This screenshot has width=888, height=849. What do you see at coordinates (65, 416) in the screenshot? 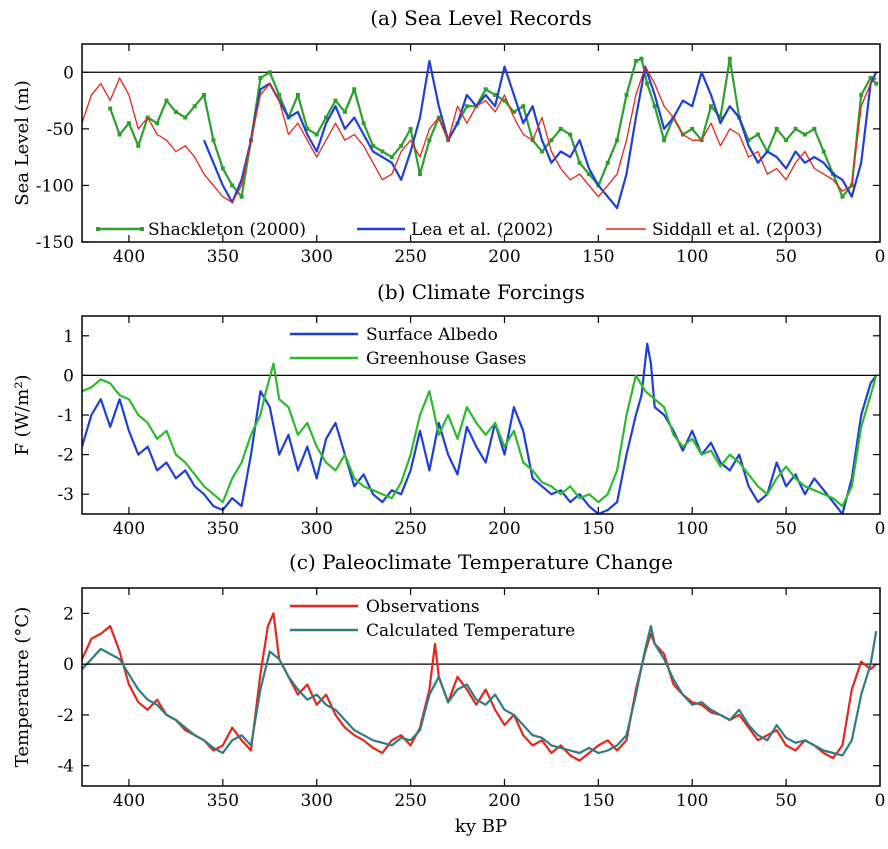
I see `y-tick-label: -1` at bounding box center [65, 416].